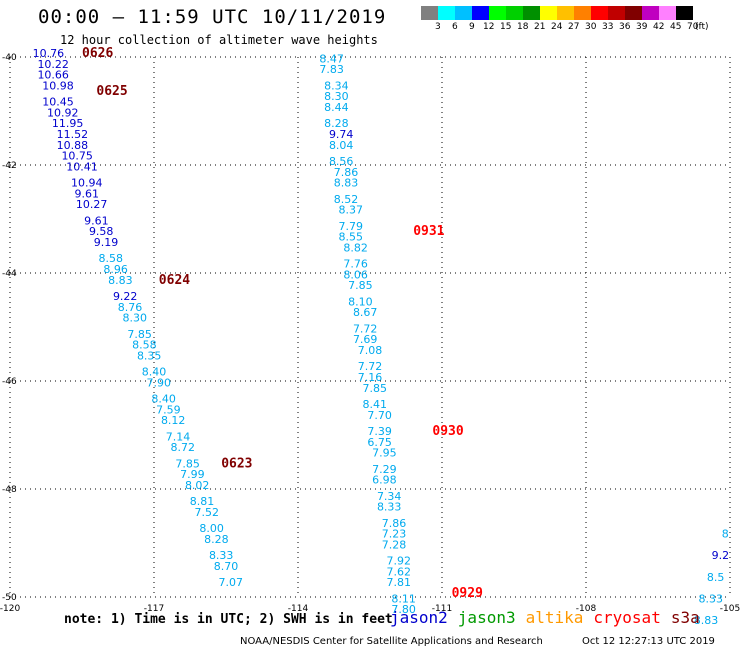  I want to click on wave-height-point: 10.76, so click(49, 53).